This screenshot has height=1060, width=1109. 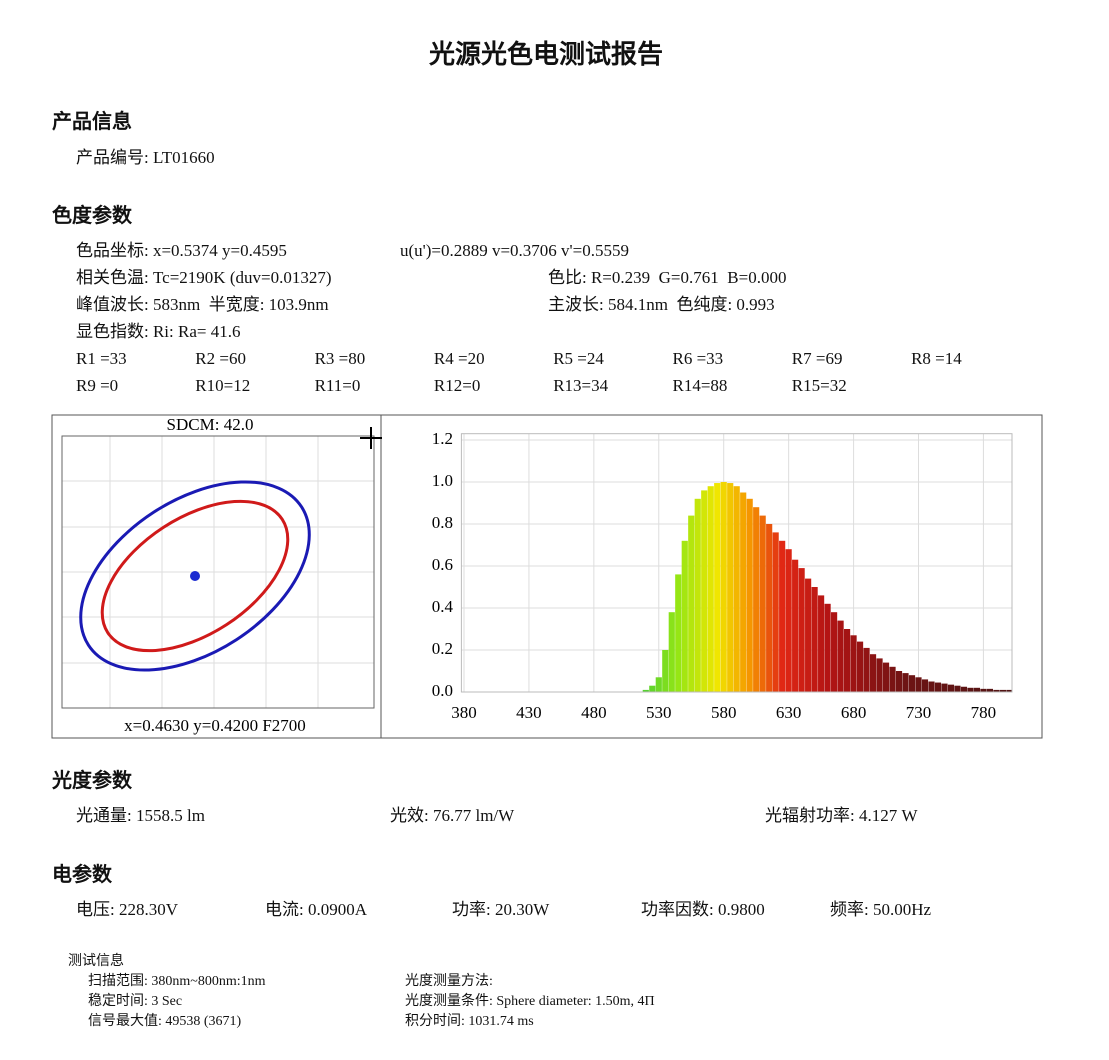 I want to click on sdcm-caption: x=0.4630 y=0.4200 F2700, so click(x=215, y=725).